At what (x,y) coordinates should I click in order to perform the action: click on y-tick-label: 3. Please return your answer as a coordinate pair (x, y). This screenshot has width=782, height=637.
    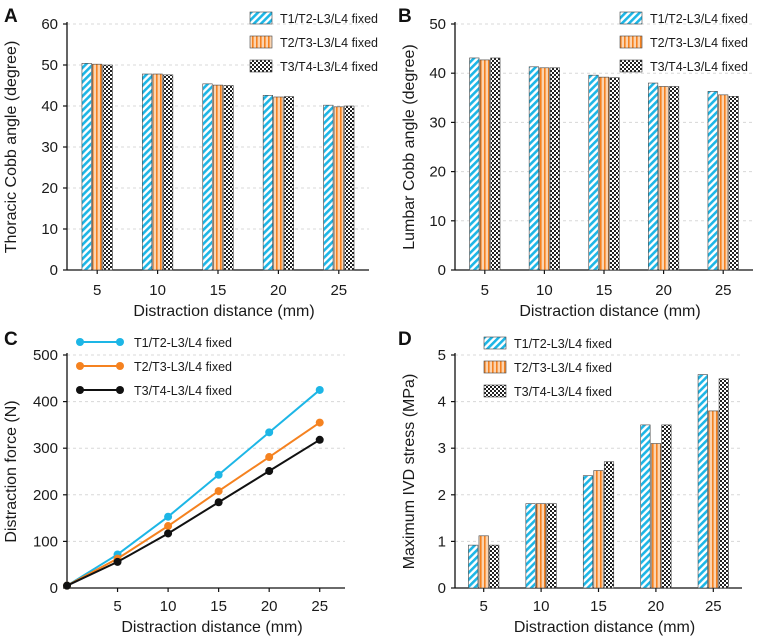
    Looking at the image, I should click on (442, 448).